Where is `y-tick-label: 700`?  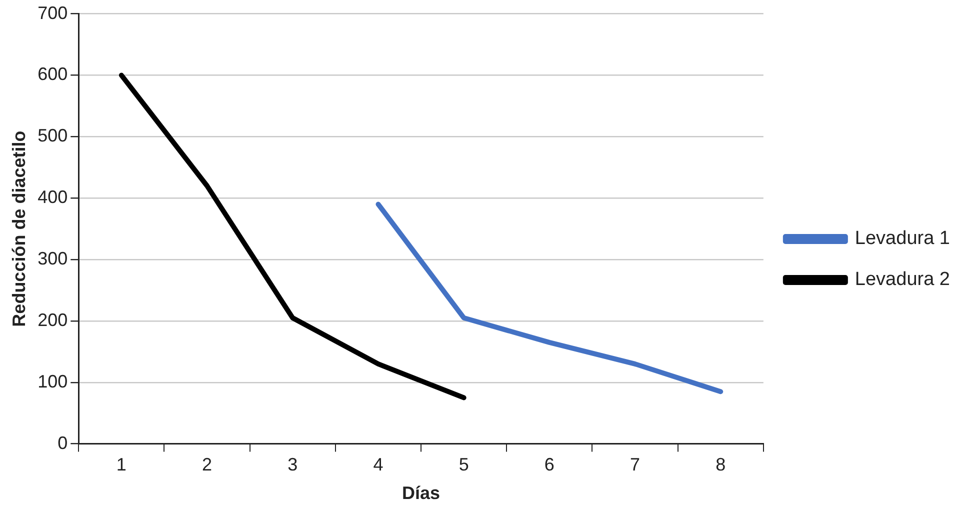
y-tick-label: 700 is located at coordinates (53, 12).